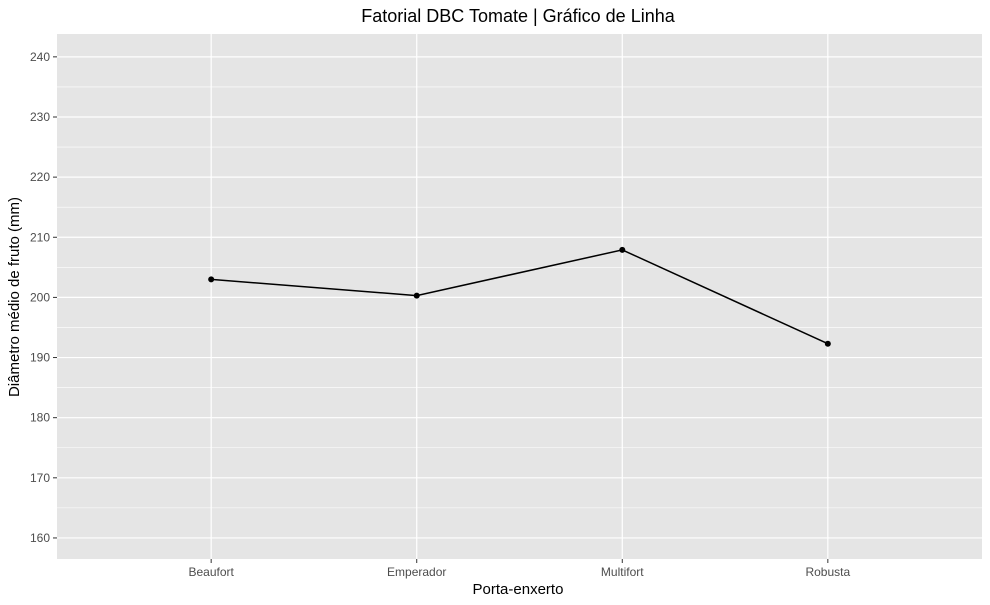 Image resolution: width=990 pixels, height=605 pixels. I want to click on series-line, so click(520, 297).